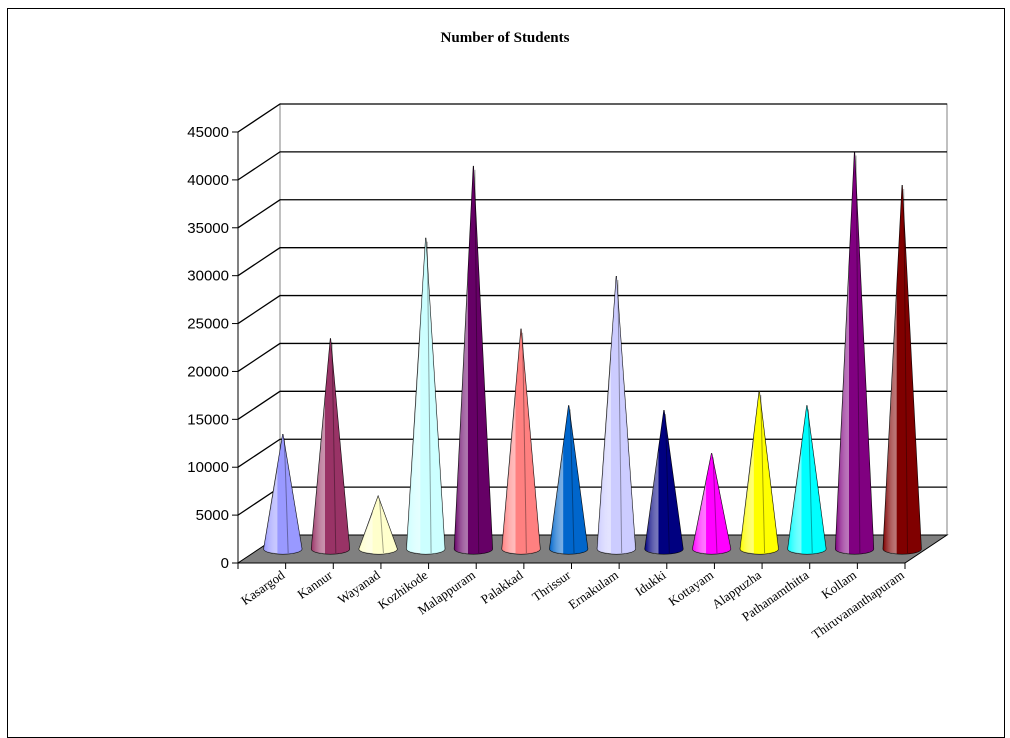 The image size is (1010, 738). I want to click on cone-bar-palakkad, so click(521, 441).